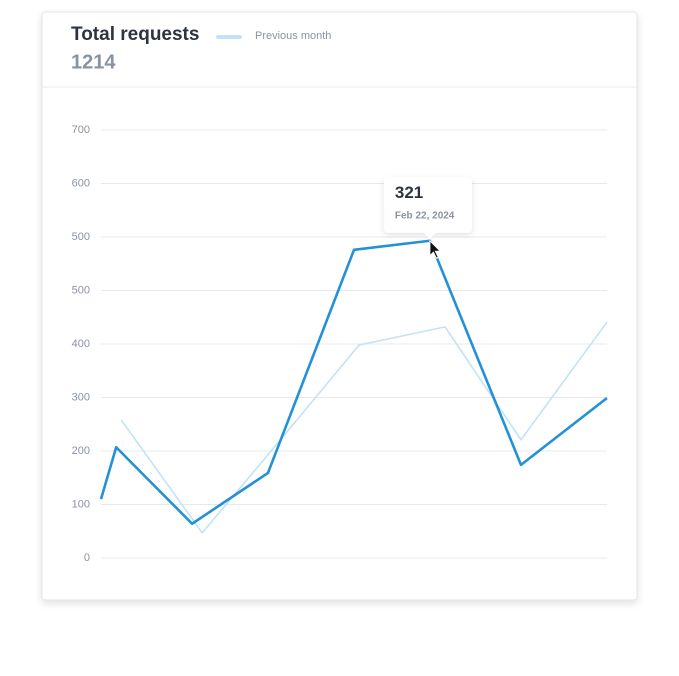 The width and height of the screenshot is (679, 676). Describe the element at coordinates (429, 235) in the screenshot. I see `tooltip-arrow` at that location.